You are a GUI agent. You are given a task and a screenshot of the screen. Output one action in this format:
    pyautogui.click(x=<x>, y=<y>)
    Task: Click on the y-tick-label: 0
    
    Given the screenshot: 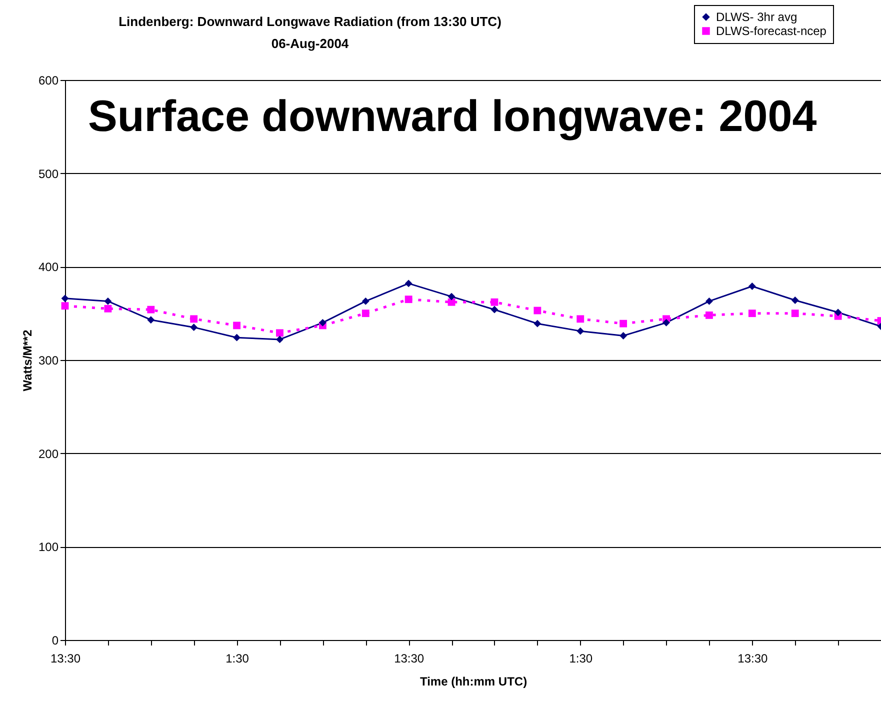 What is the action you would take?
    pyautogui.click(x=55, y=641)
    